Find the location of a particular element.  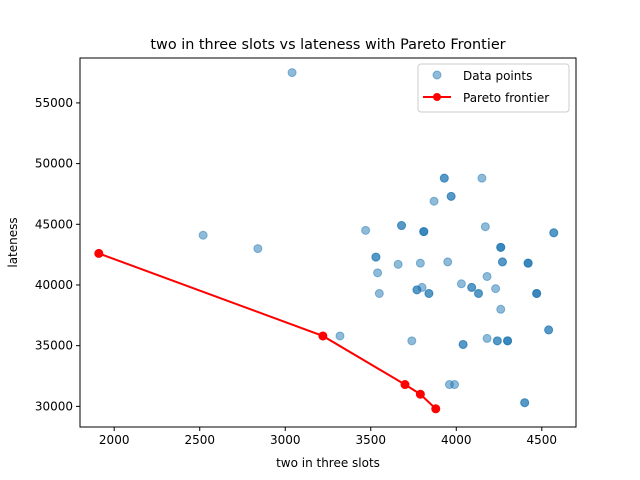

x-tick-label: 2500 is located at coordinates (199, 440).